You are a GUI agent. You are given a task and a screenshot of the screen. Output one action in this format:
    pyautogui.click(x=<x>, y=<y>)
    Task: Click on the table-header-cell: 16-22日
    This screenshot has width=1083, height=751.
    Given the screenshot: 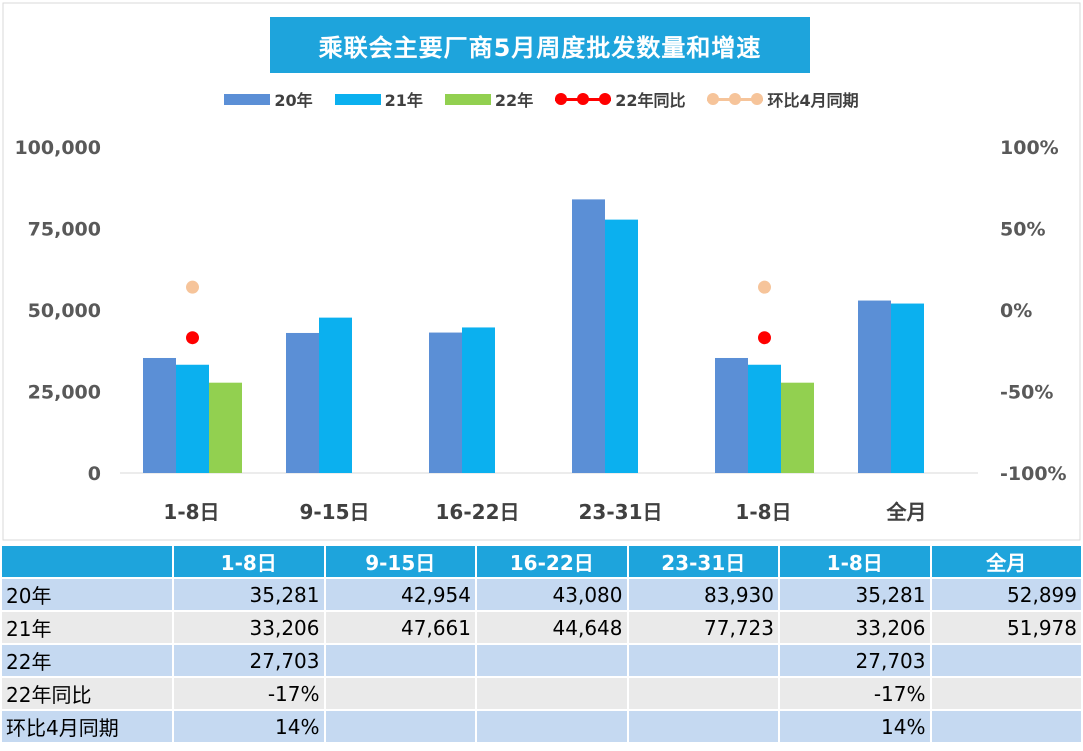 What is the action you would take?
    pyautogui.click(x=552, y=561)
    